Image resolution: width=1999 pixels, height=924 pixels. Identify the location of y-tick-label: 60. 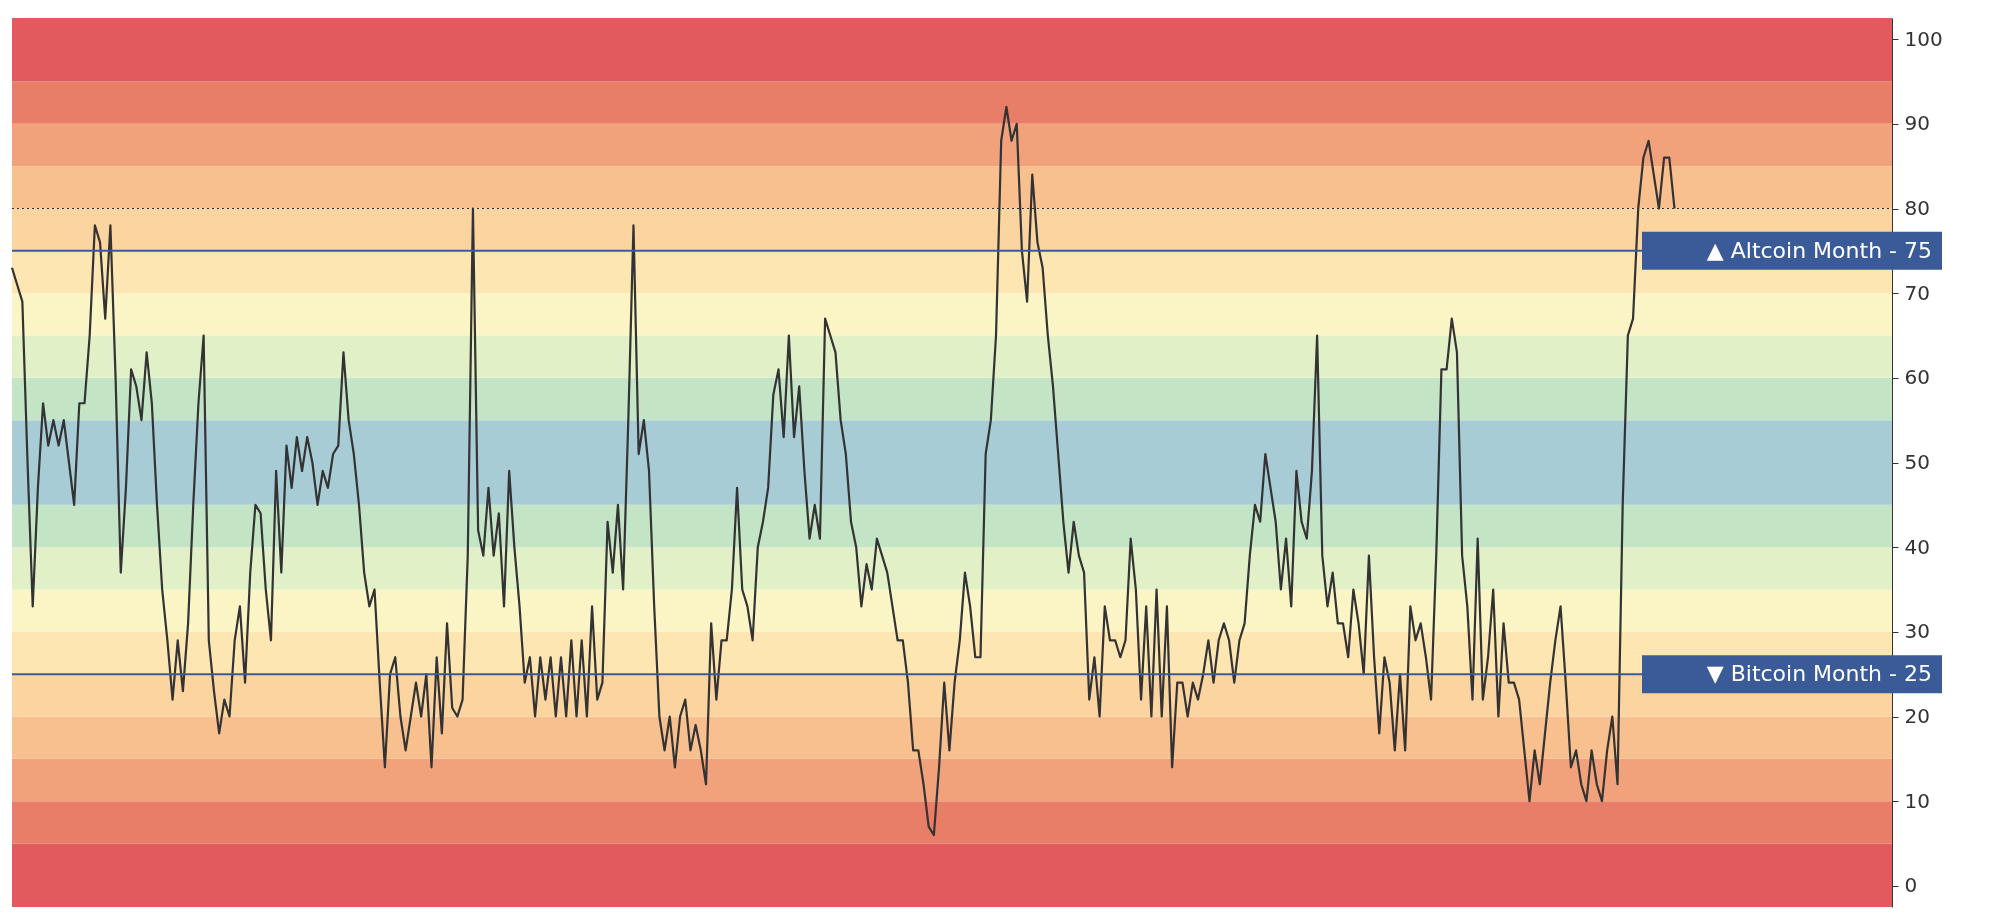
(1917, 377).